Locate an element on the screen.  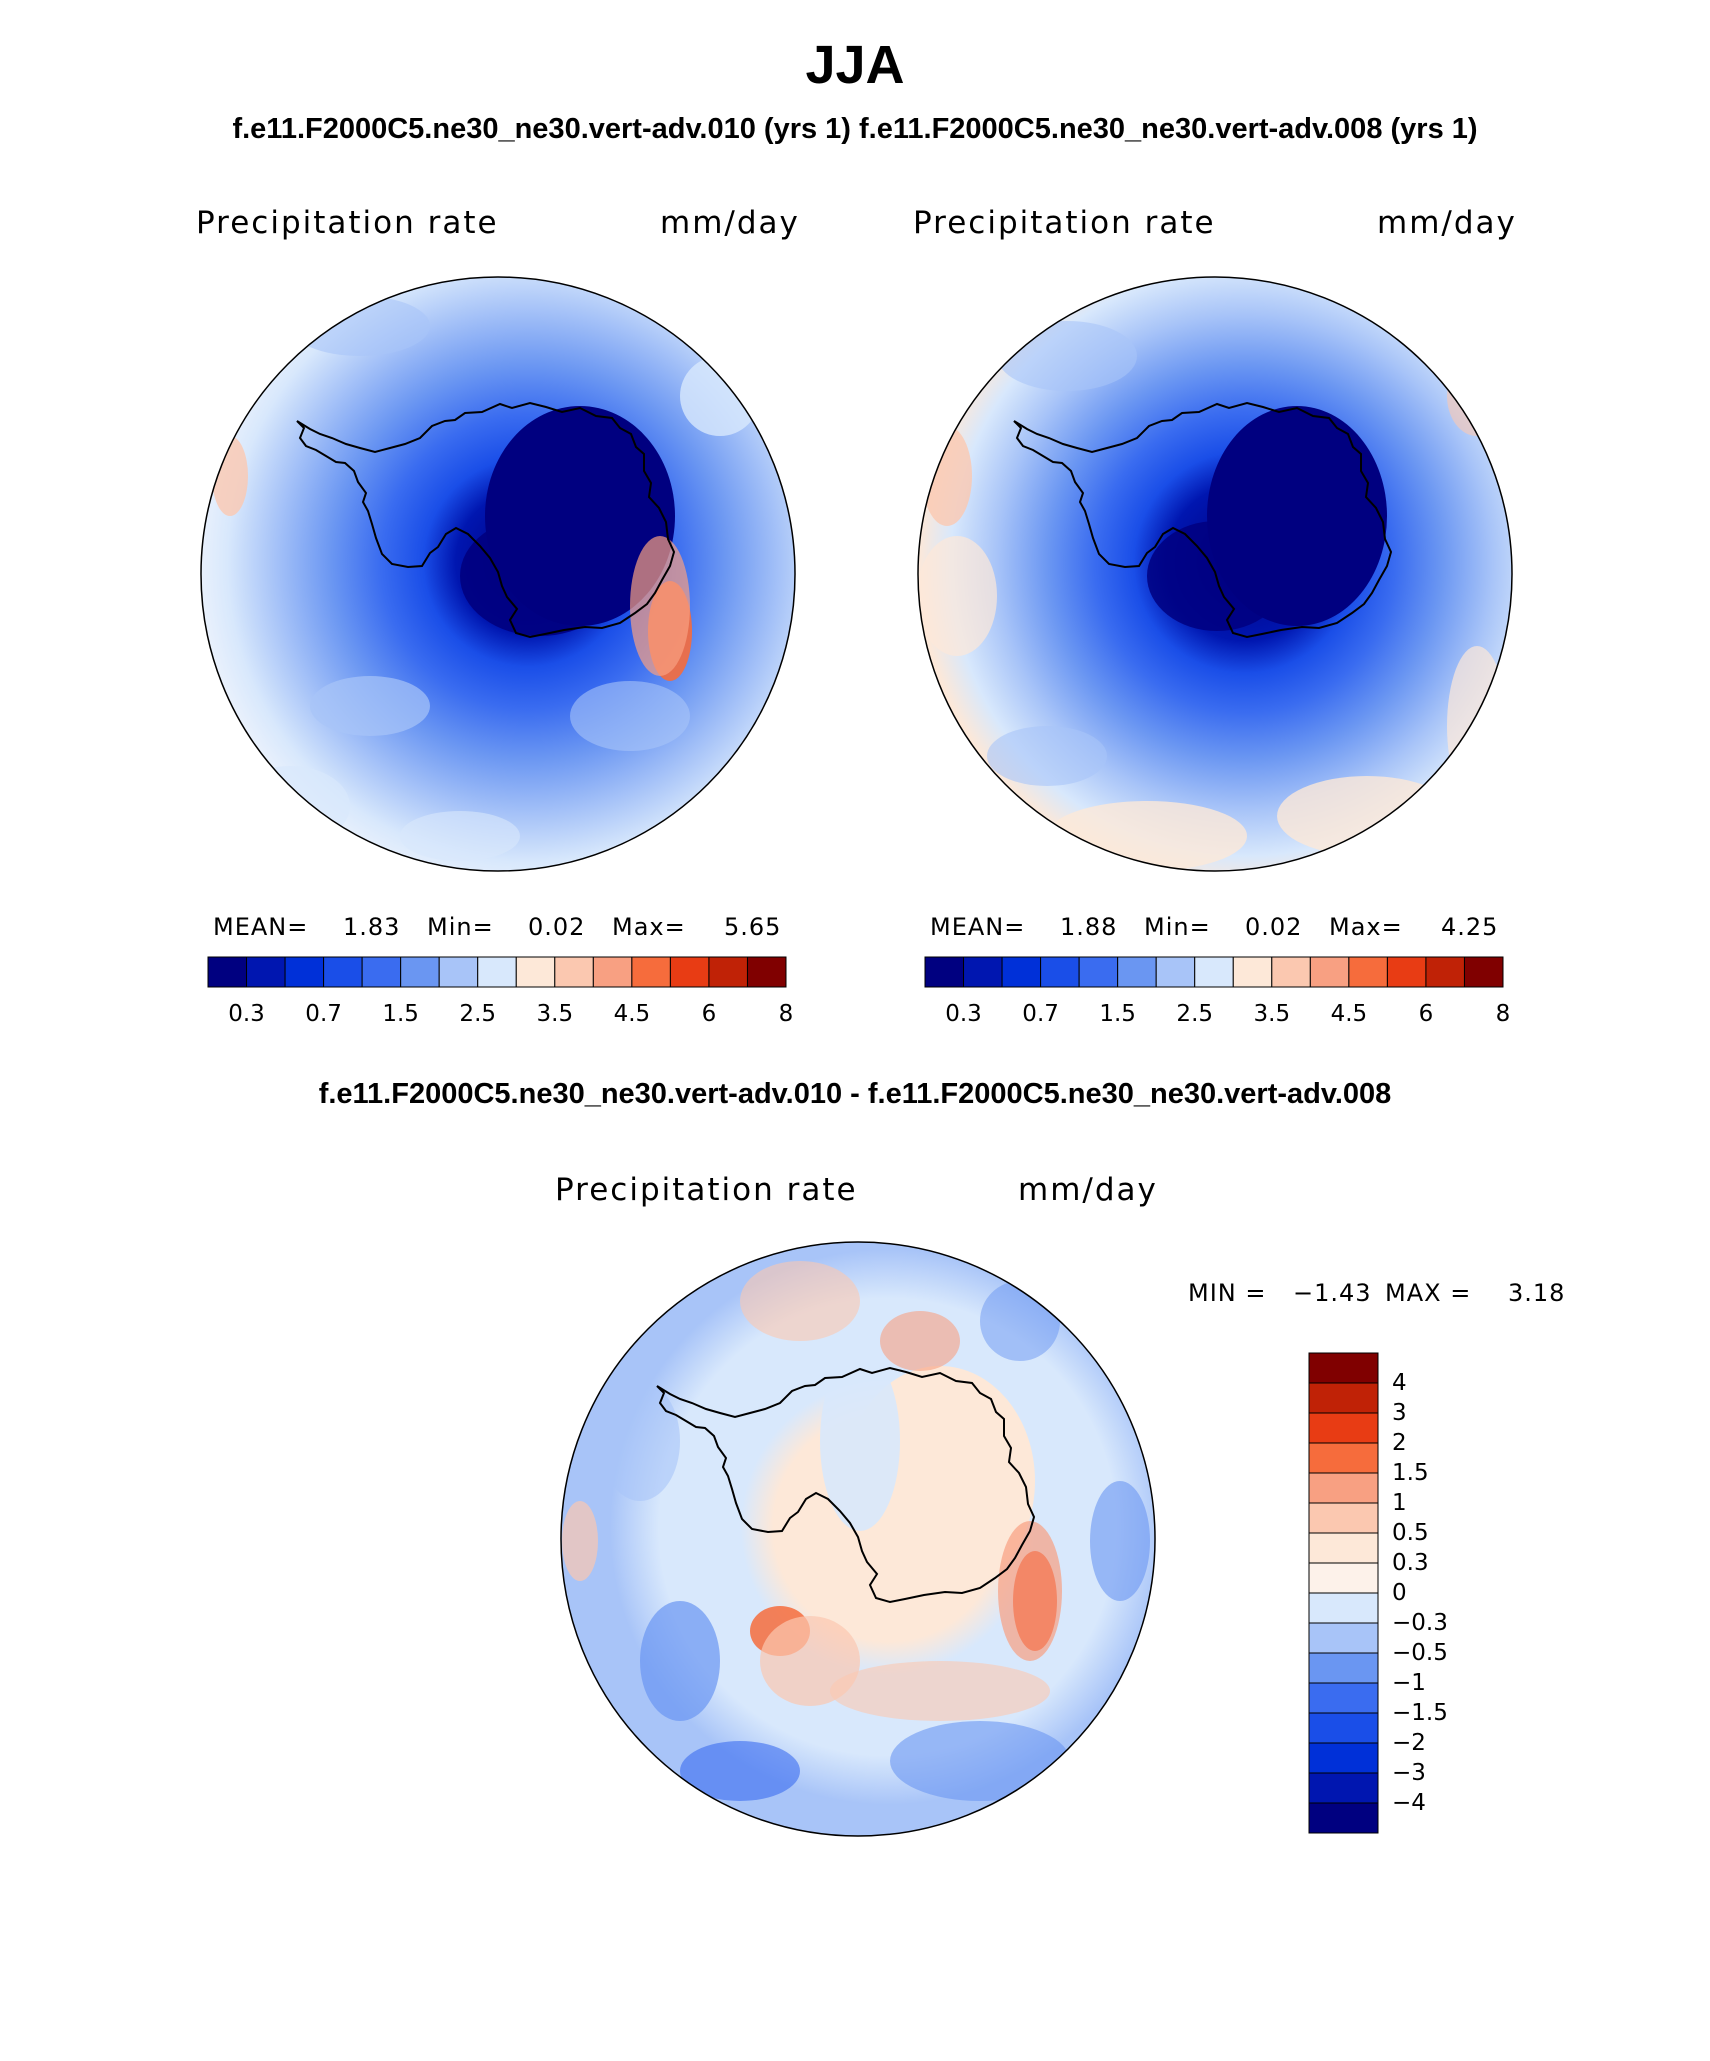
colorbar-tick-label: −0.5 is located at coordinates (1420, 1653).